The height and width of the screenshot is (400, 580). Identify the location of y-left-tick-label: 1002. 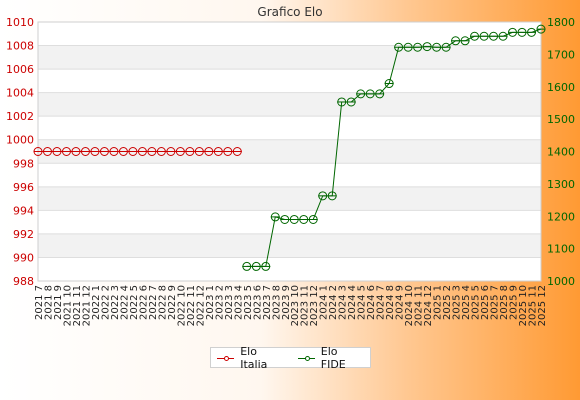
(20, 116).